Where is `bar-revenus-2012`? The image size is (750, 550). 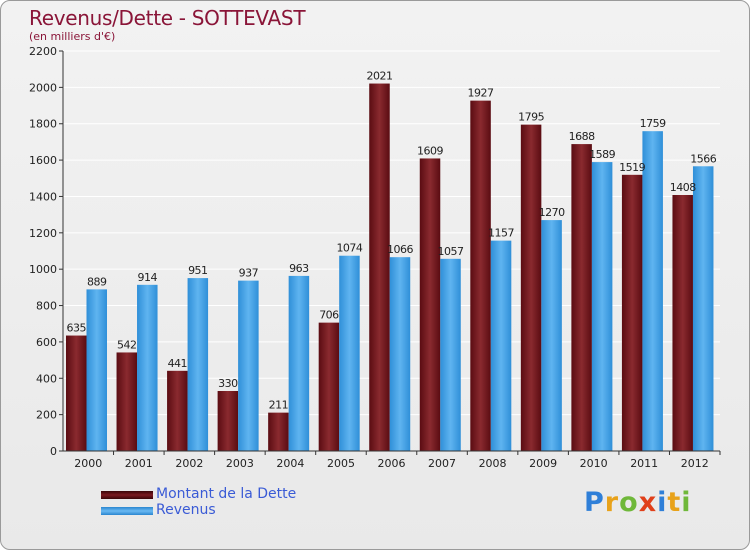 bar-revenus-2012 is located at coordinates (703, 309).